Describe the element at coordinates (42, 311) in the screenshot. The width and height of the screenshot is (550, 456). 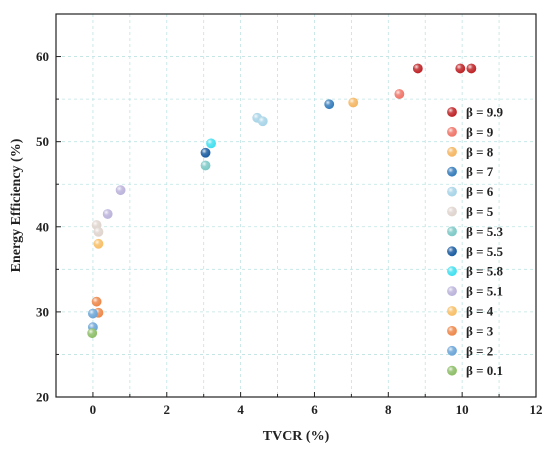
I see `y-tick-label: 30` at that location.